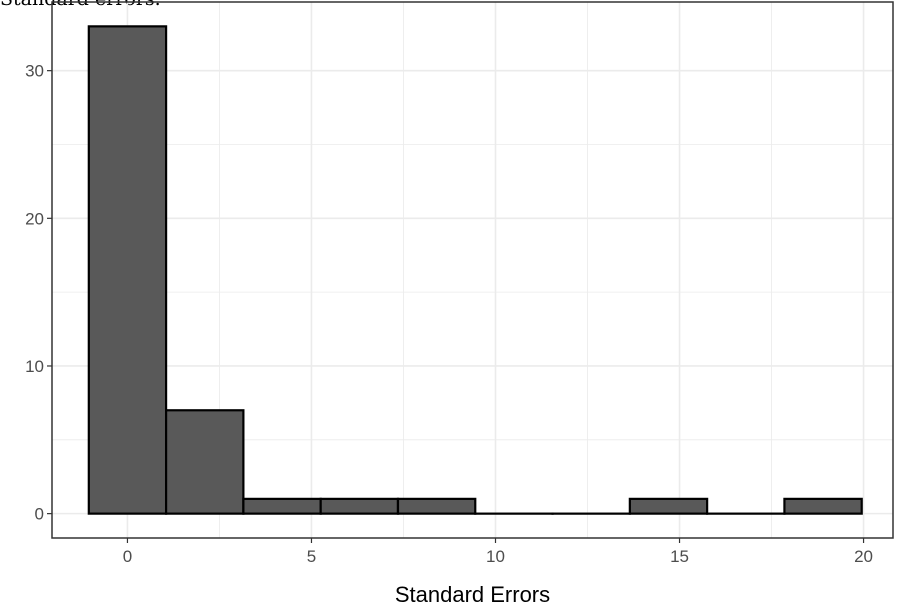  Describe the element at coordinates (679, 556) in the screenshot. I see `x-tick-label-3: 15` at that location.